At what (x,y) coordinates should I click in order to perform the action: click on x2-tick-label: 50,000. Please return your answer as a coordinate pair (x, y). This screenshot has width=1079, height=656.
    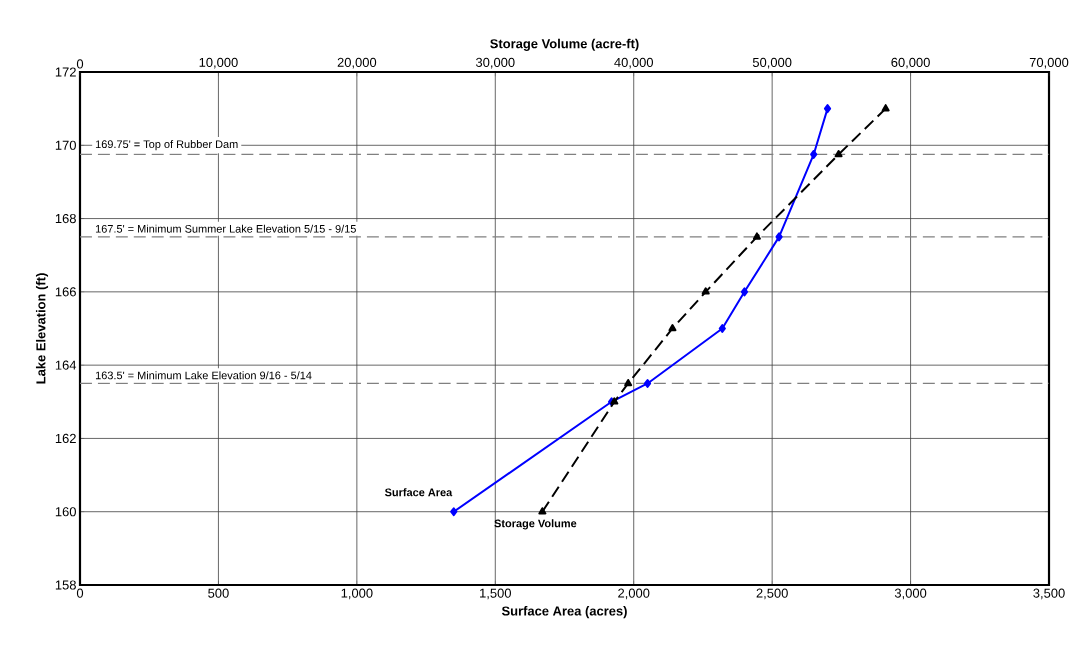
    Looking at the image, I should click on (772, 63).